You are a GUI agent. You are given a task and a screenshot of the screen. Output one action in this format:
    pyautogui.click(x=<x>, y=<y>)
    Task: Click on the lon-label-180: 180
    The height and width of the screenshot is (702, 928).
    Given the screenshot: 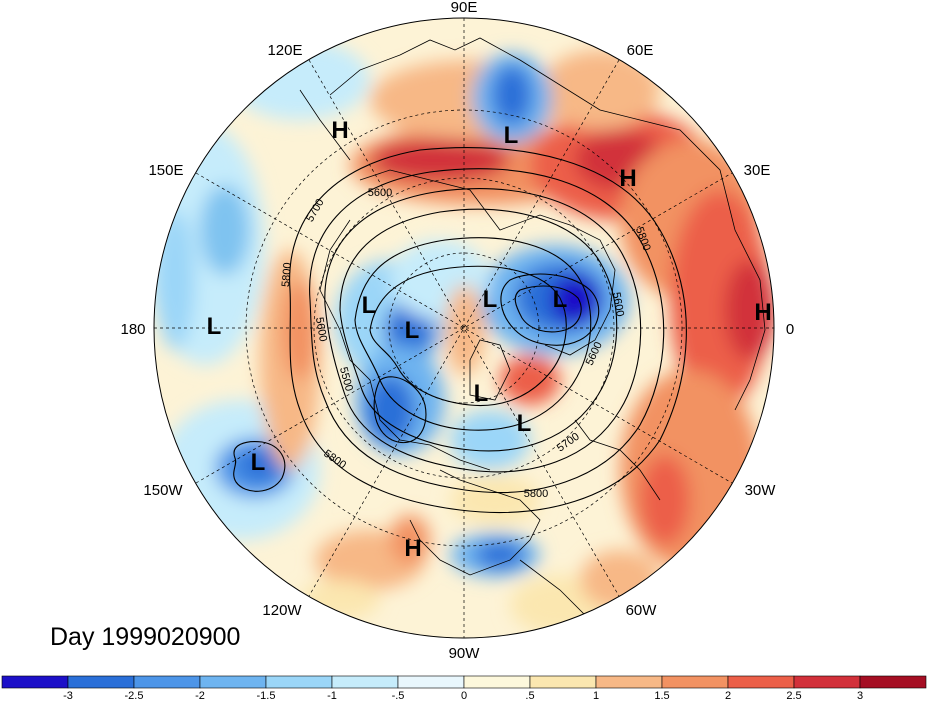 What is the action you would take?
    pyautogui.click(x=132, y=329)
    